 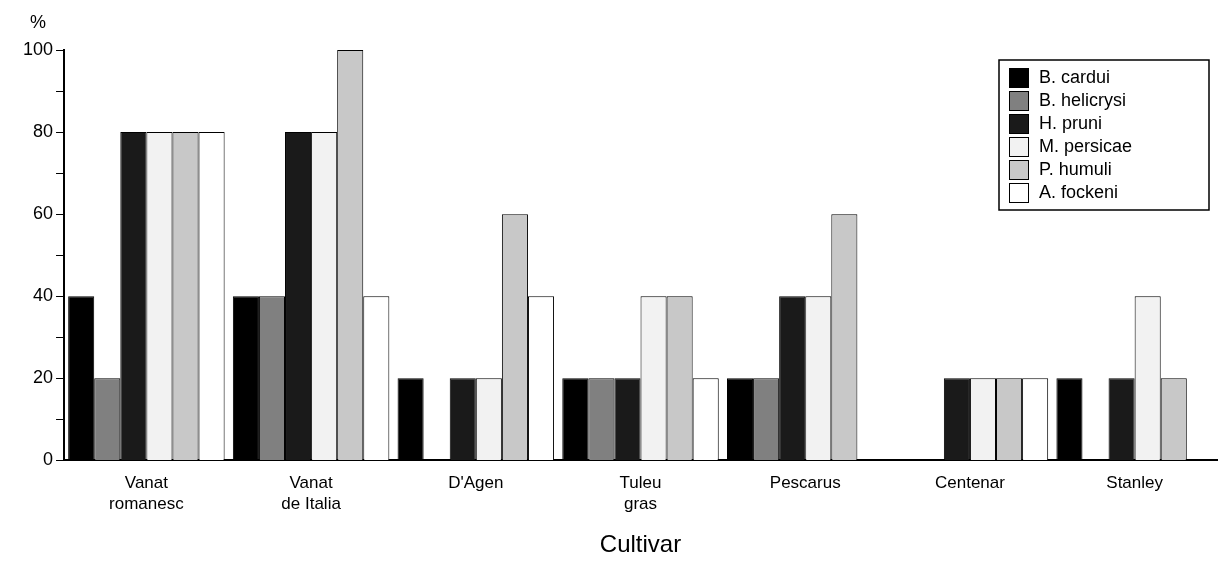 What do you see at coordinates (1086, 145) in the screenshot?
I see `legend-label: M. persicae` at bounding box center [1086, 145].